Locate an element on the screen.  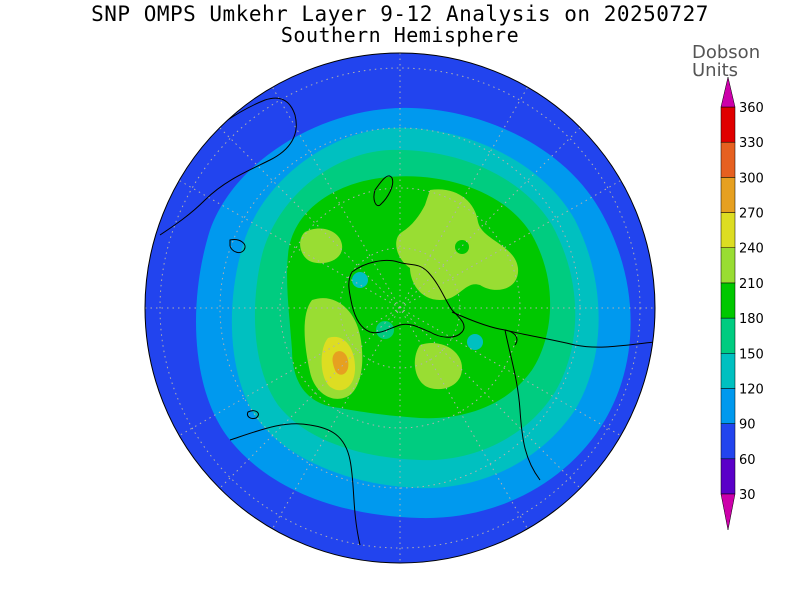
contour-210-b is located at coordinates (321, 246).